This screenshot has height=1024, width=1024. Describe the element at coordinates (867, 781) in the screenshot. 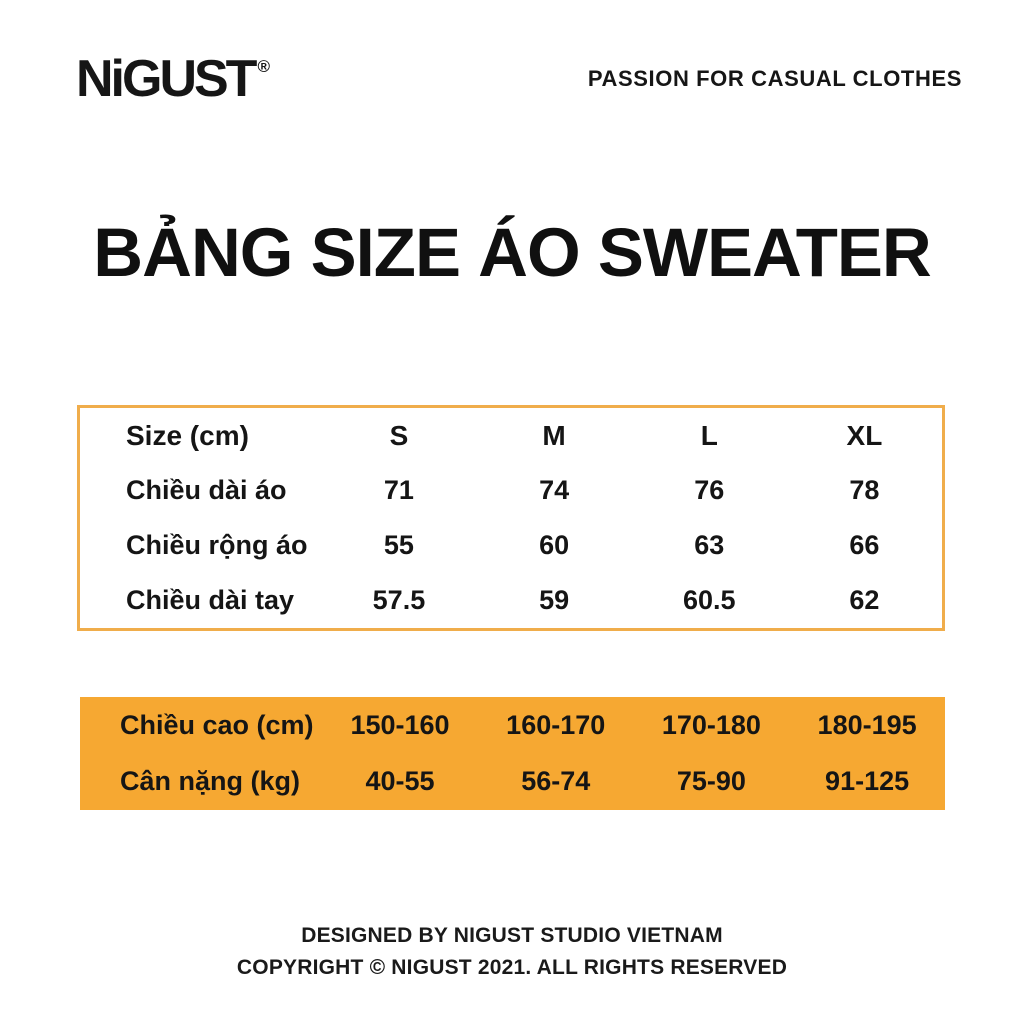

I see `fit-value: 91-125` at that location.